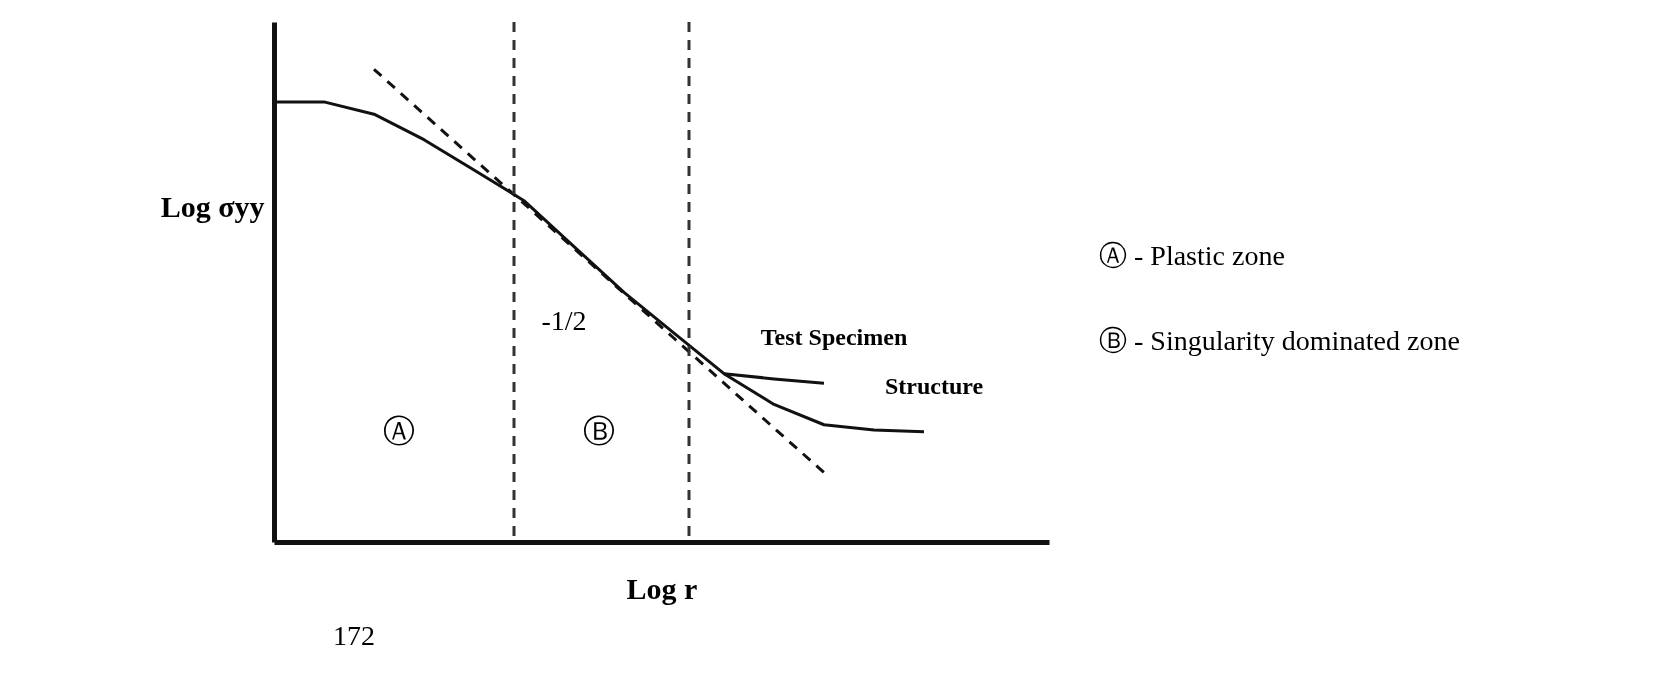 The image size is (1660, 682). I want to click on y-axis-title: Log σyy, so click(212, 206).